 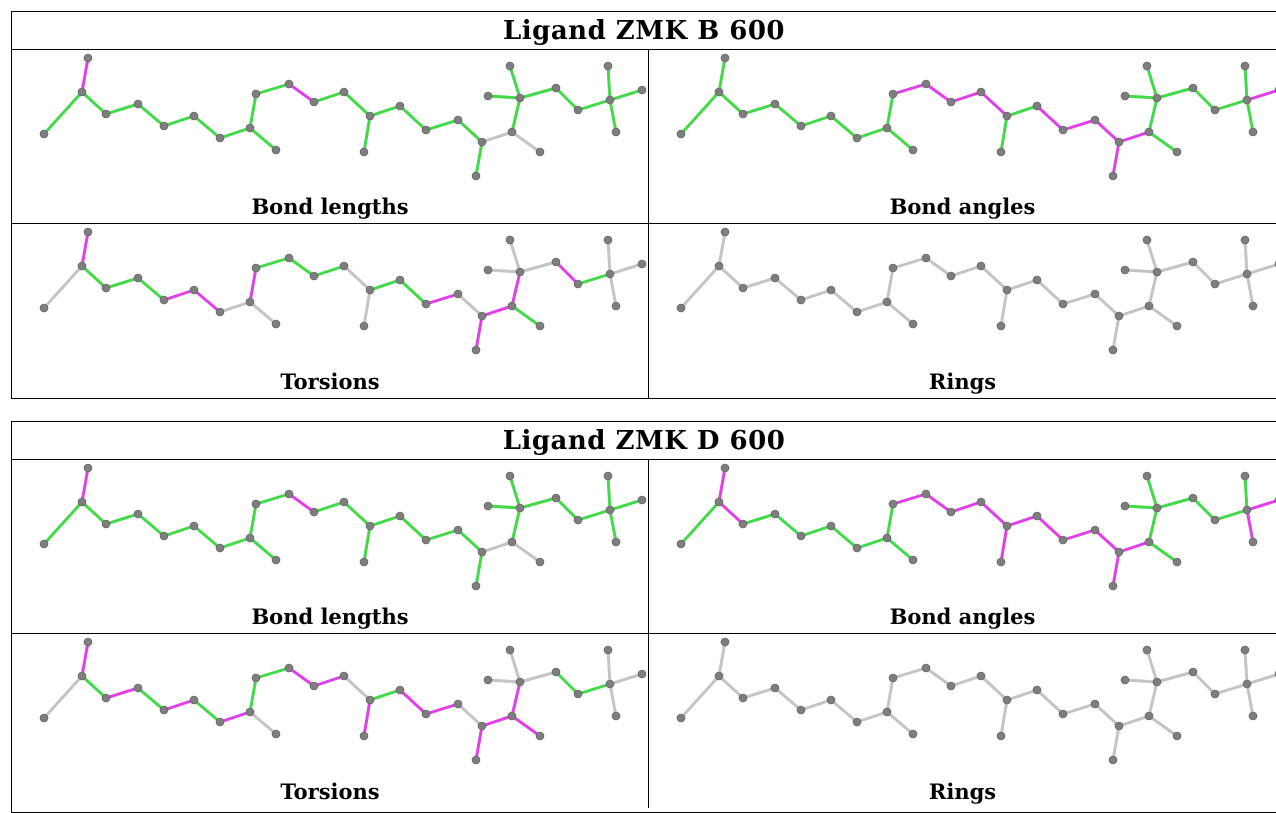 What do you see at coordinates (330, 616) in the screenshot?
I see `panel-caption: Bond lengths` at bounding box center [330, 616].